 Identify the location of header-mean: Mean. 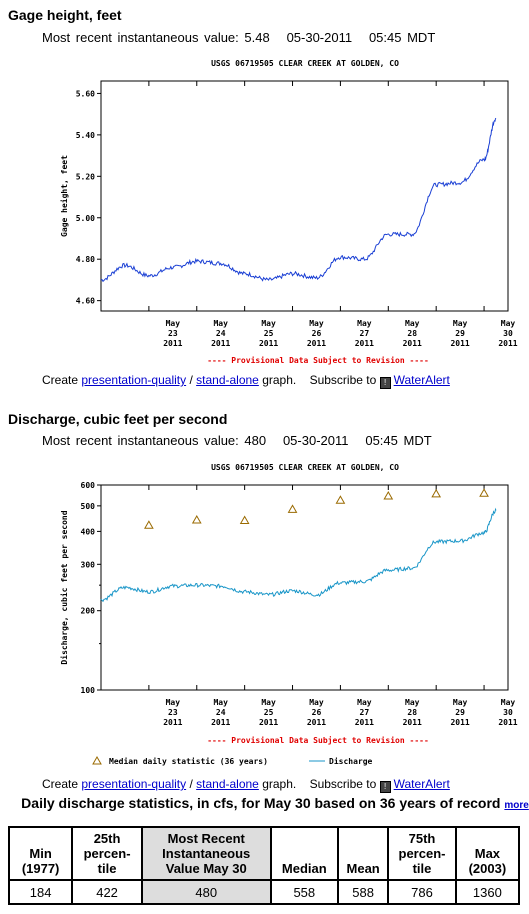
(363, 853).